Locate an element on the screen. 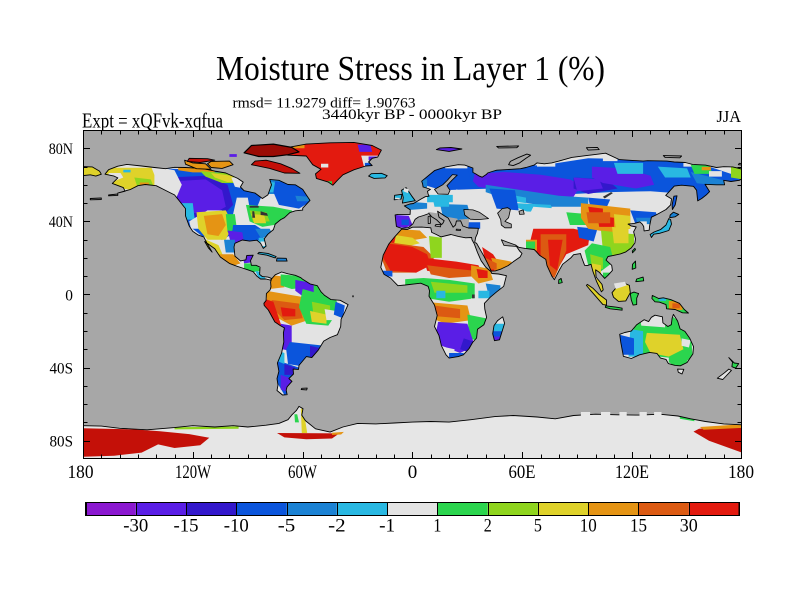 The height and width of the screenshot is (600, 800). svg-text: 30 is located at coordinates (689, 526).